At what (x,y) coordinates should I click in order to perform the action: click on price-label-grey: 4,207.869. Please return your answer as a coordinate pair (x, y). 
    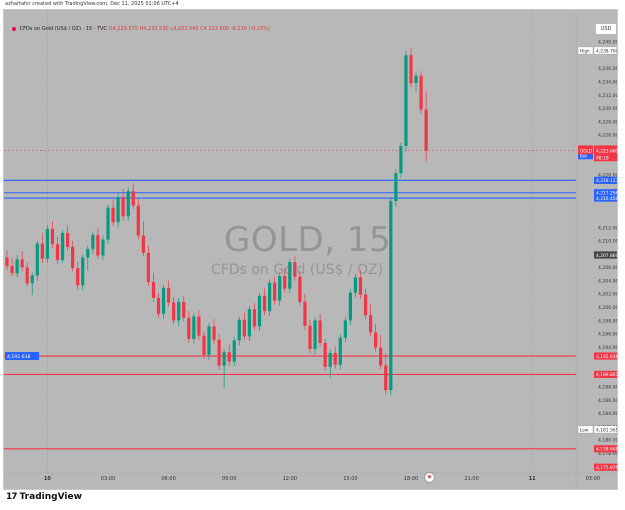
    Looking at the image, I should click on (606, 256).